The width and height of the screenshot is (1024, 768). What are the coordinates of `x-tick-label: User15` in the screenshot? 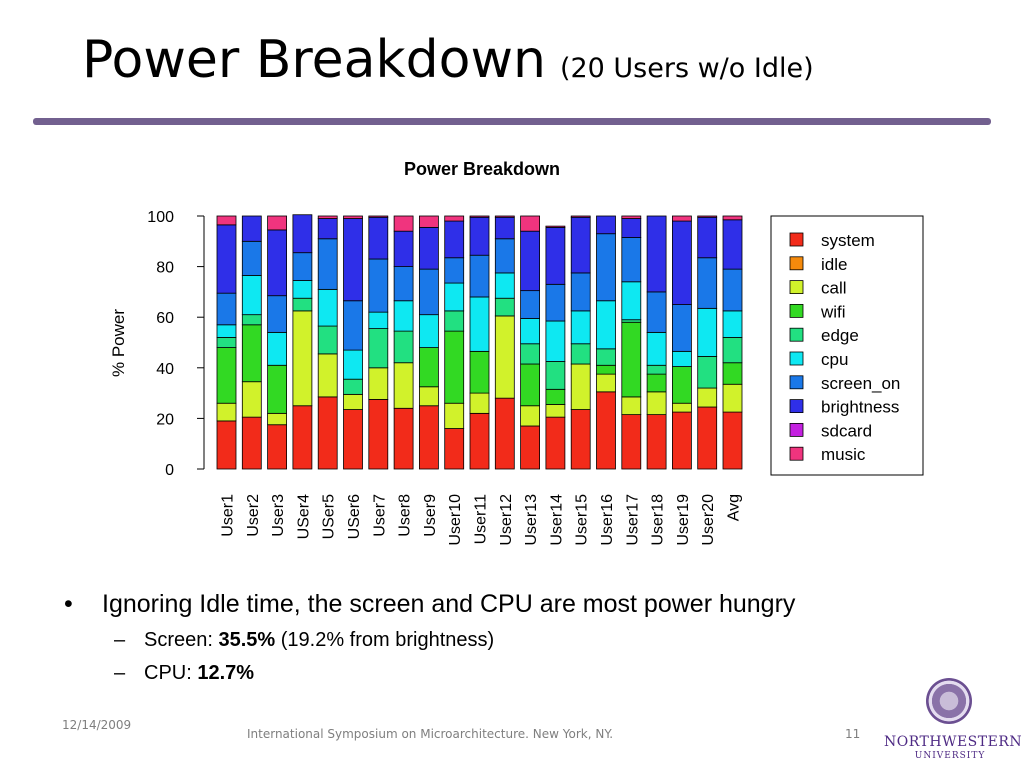 It's located at (582, 520).